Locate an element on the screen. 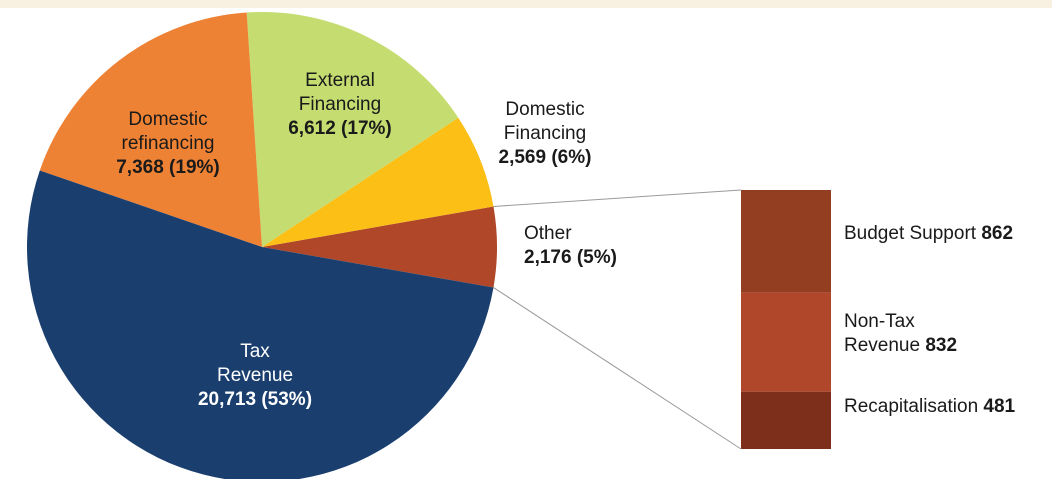  slice-label: External Financing 6,612 (17%) is located at coordinates (340, 105).